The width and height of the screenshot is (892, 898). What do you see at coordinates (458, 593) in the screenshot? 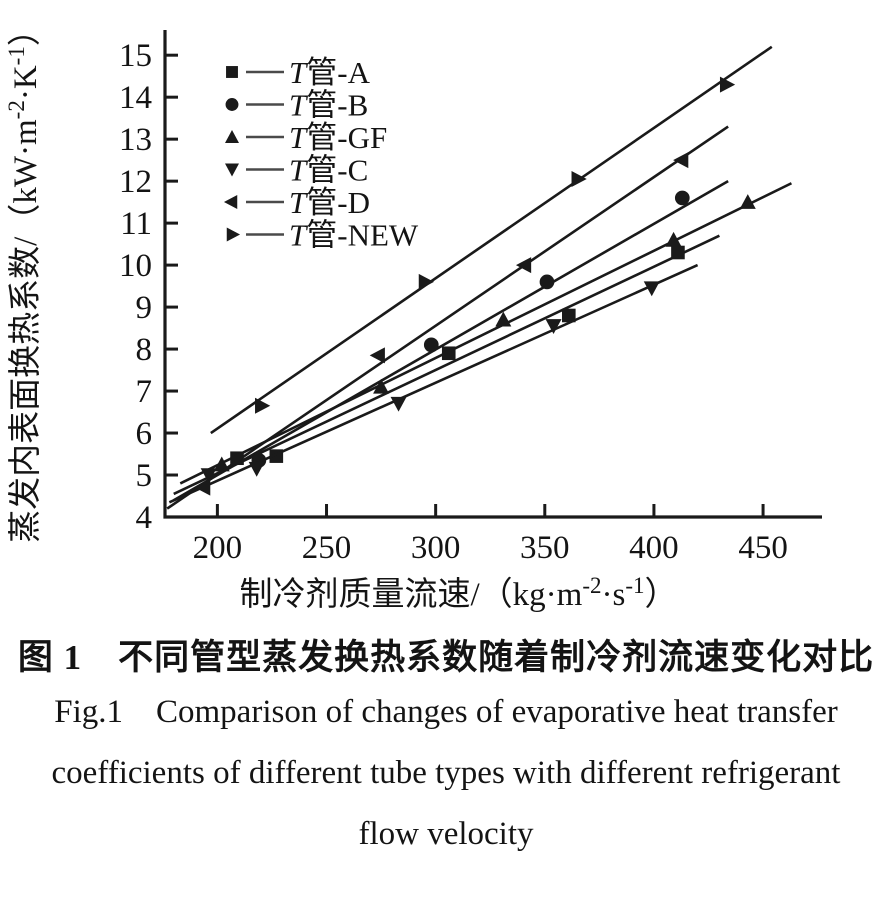
I see `x-axis-label: 制冷剂质量流速/（kg·m-2·s-1）` at bounding box center [458, 593].